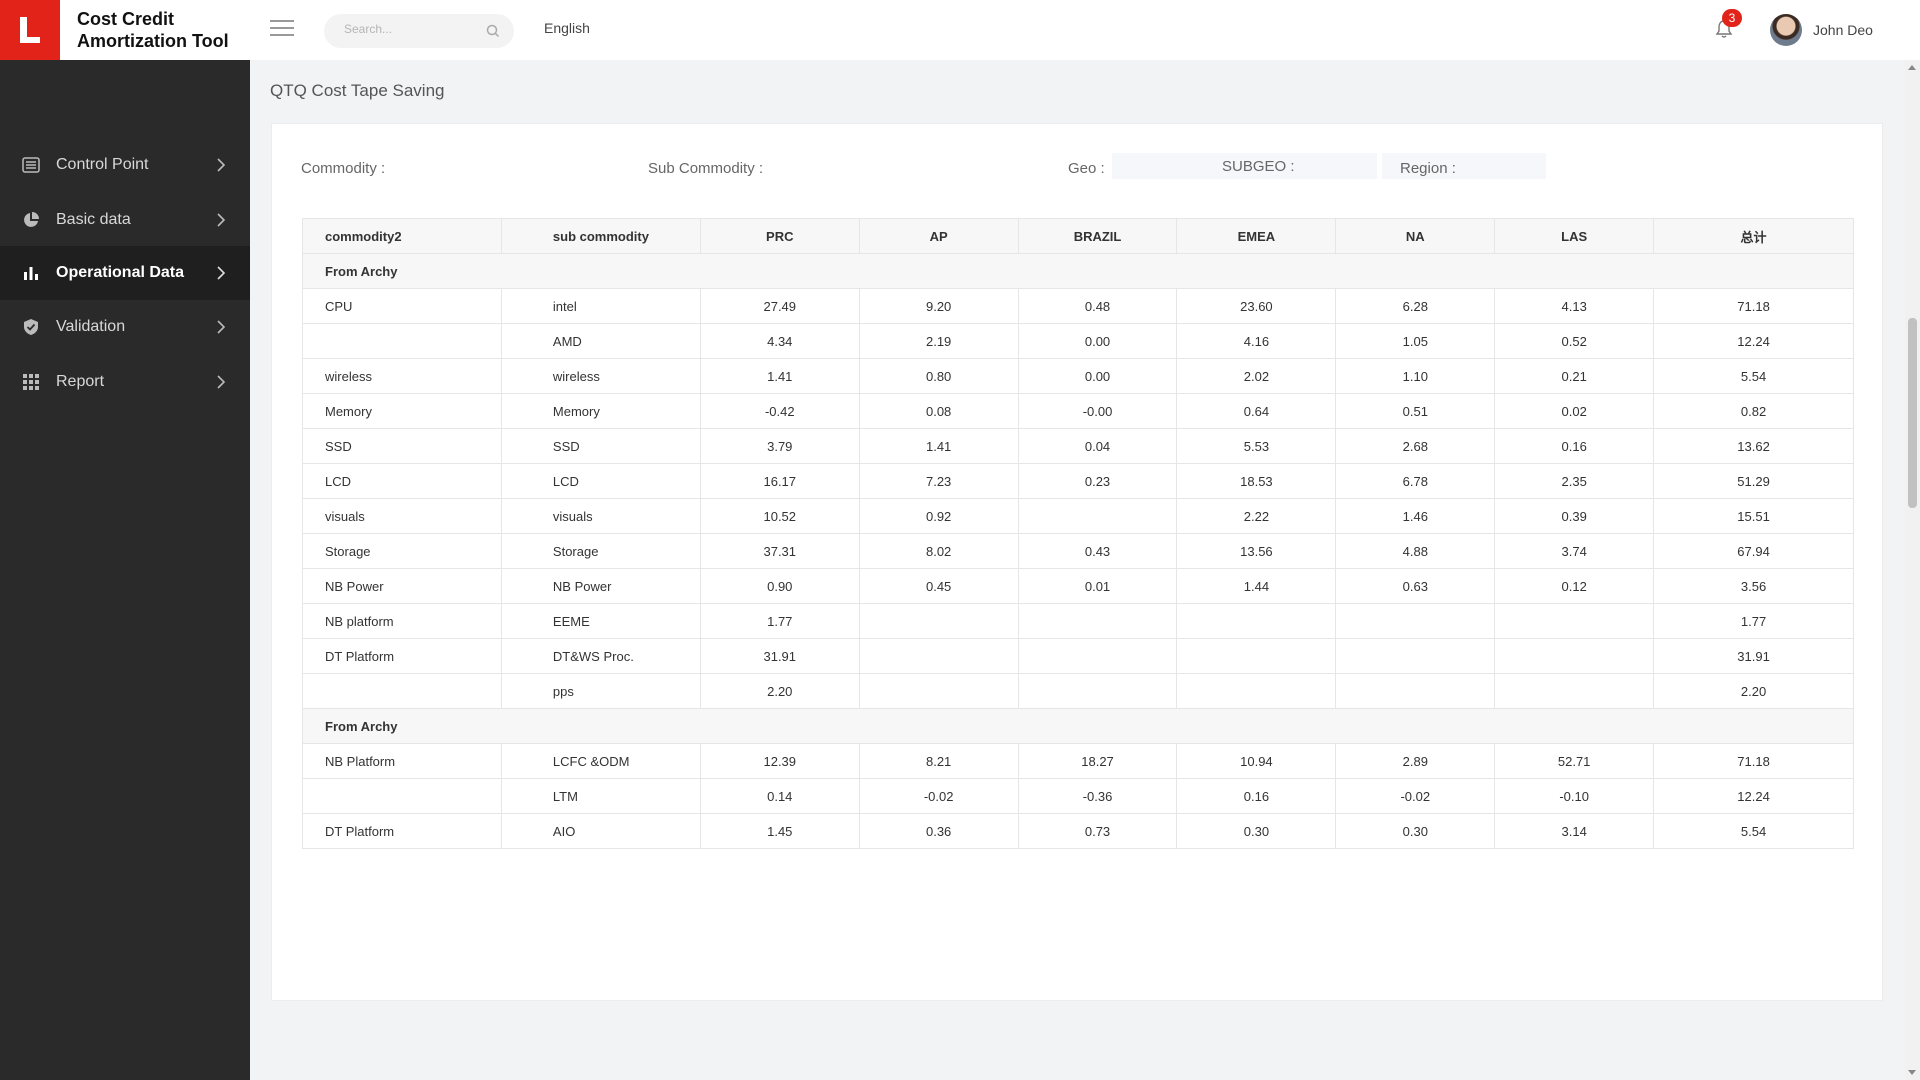  Describe the element at coordinates (1464, 166) in the screenshot. I see `region-select` at that location.